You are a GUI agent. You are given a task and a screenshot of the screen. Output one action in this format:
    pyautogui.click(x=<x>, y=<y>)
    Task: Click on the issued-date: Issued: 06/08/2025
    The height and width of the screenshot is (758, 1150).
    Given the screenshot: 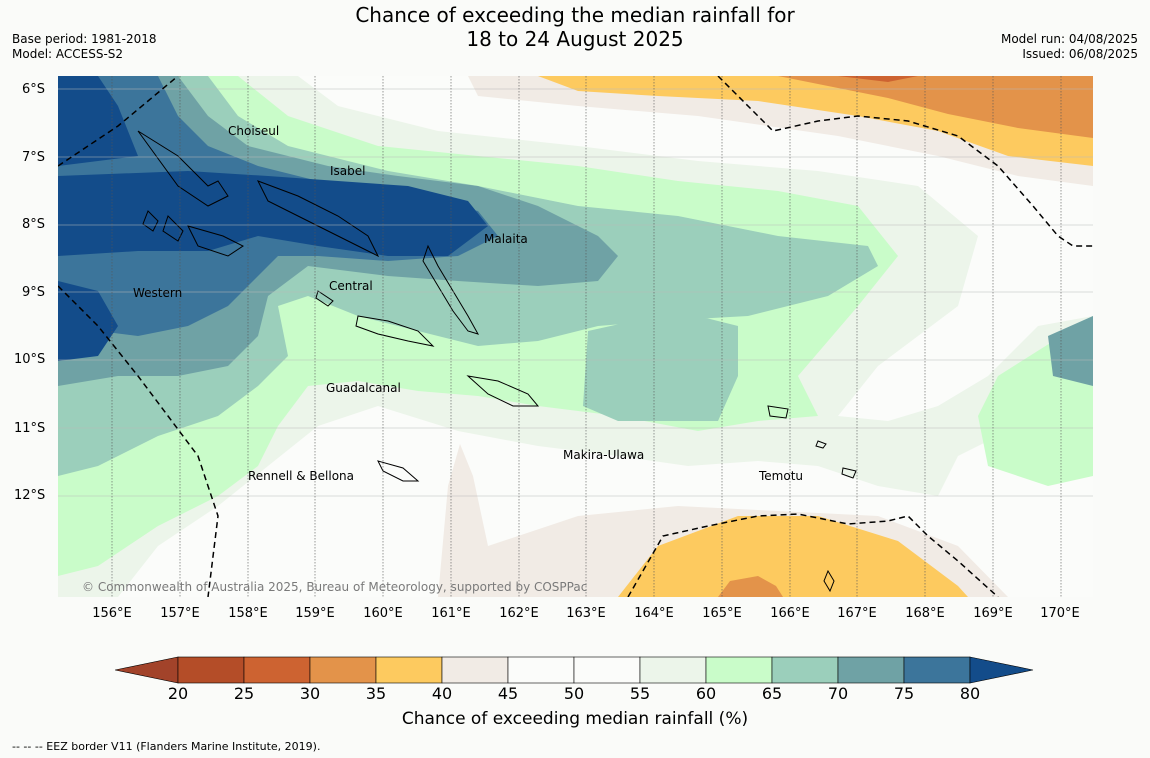 What is the action you would take?
    pyautogui.click(x=1080, y=54)
    